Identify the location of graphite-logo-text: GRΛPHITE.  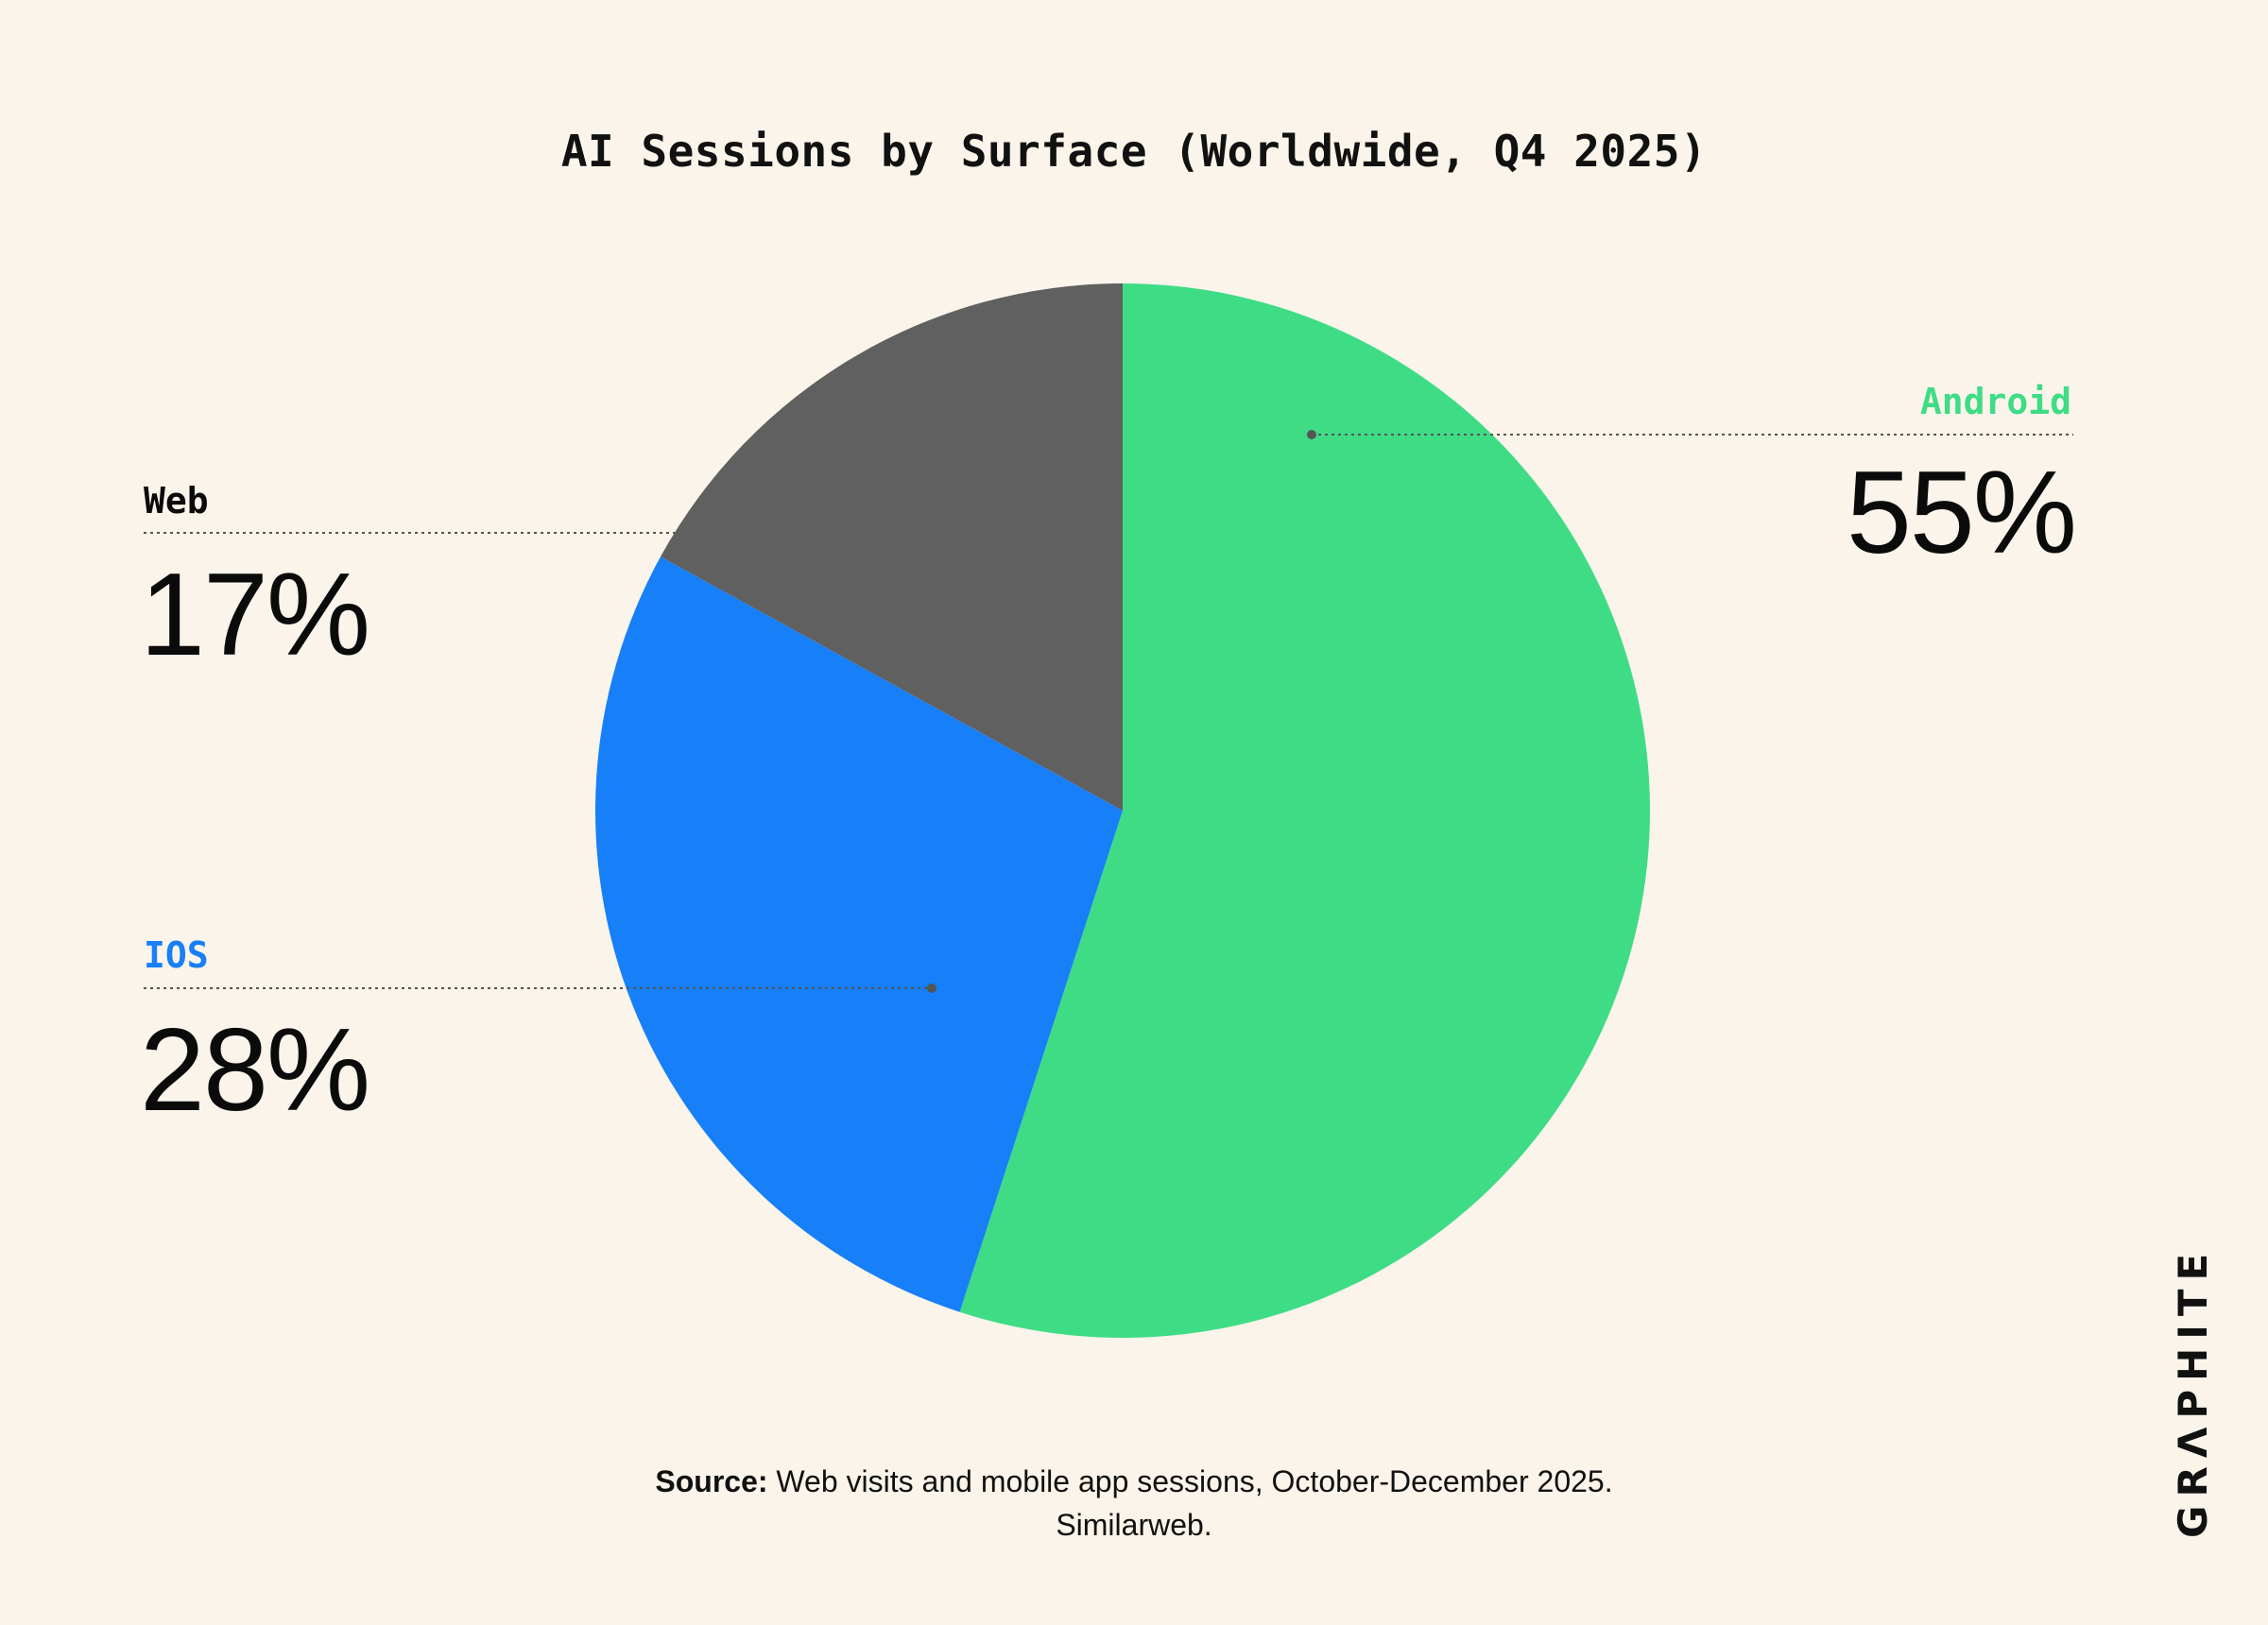
(2193, 1391).